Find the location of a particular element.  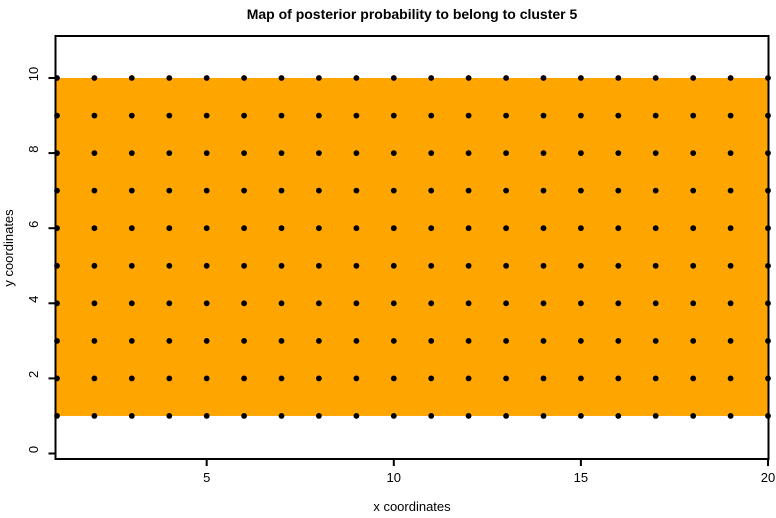

y-axis-label: y coordinates is located at coordinates (8, 248).